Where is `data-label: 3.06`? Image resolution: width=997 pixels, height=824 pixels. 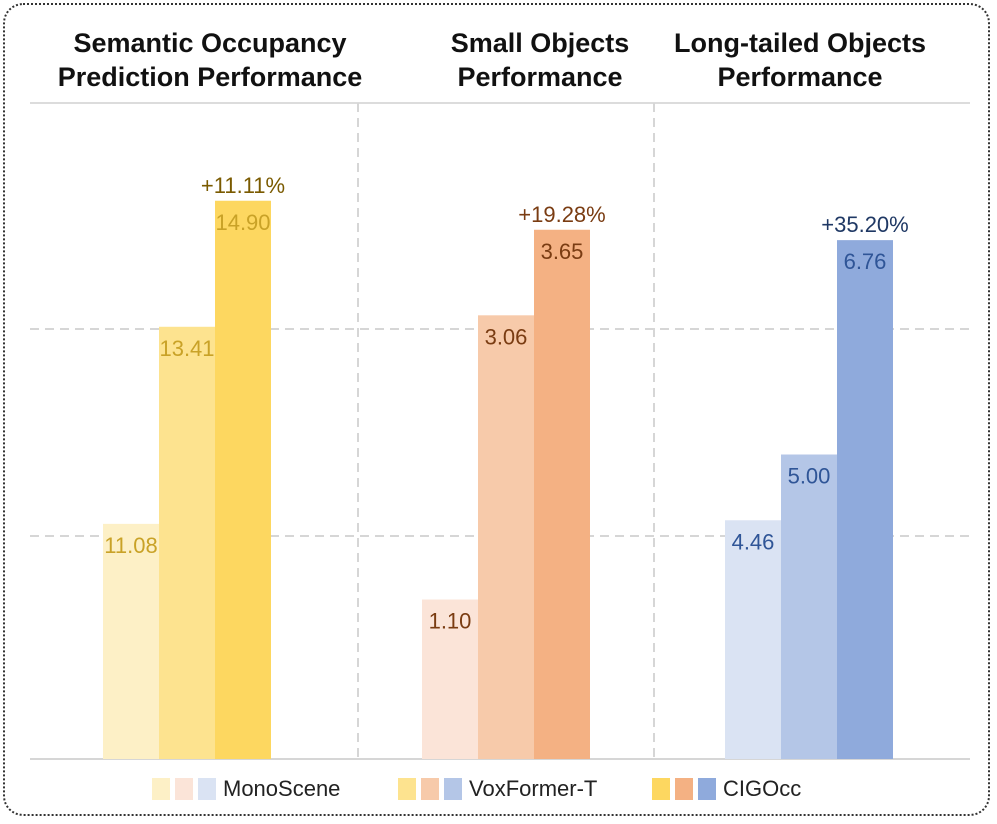 data-label: 3.06 is located at coordinates (506, 336).